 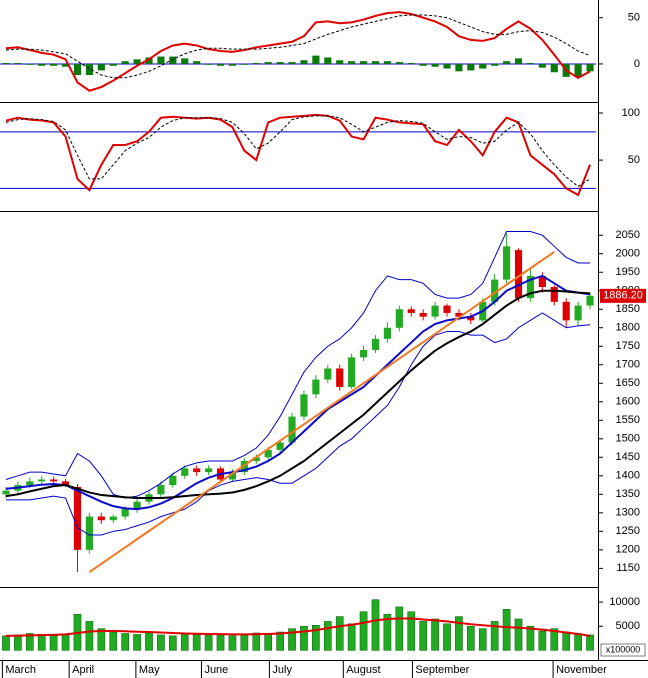 What do you see at coordinates (628, 346) in the screenshot?
I see `y-tick-label: 1750` at bounding box center [628, 346].